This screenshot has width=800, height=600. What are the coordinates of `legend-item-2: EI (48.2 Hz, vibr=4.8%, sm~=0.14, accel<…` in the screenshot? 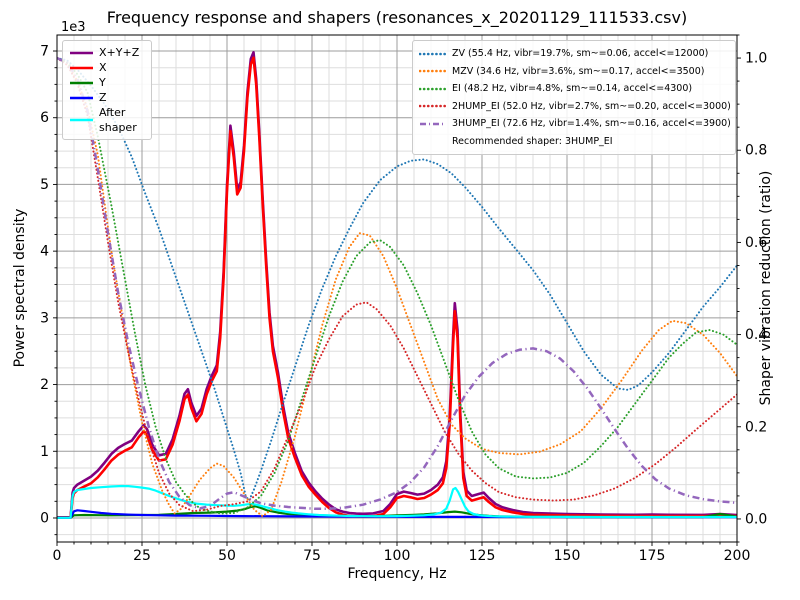 It's located at (574, 89).